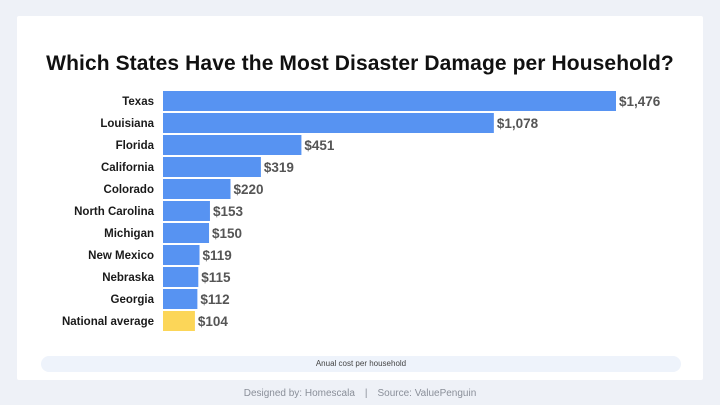 Image resolution: width=720 pixels, height=405 pixels. I want to click on bar-florida, so click(232, 145).